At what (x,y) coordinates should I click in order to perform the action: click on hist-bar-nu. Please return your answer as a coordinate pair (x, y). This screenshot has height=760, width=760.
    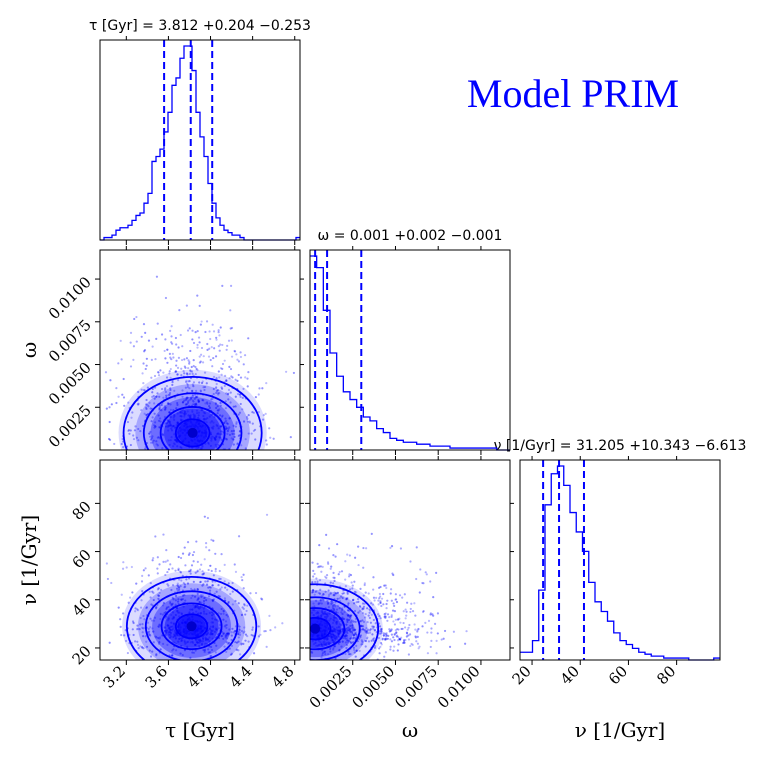
    Looking at the image, I should click on (629, 652).